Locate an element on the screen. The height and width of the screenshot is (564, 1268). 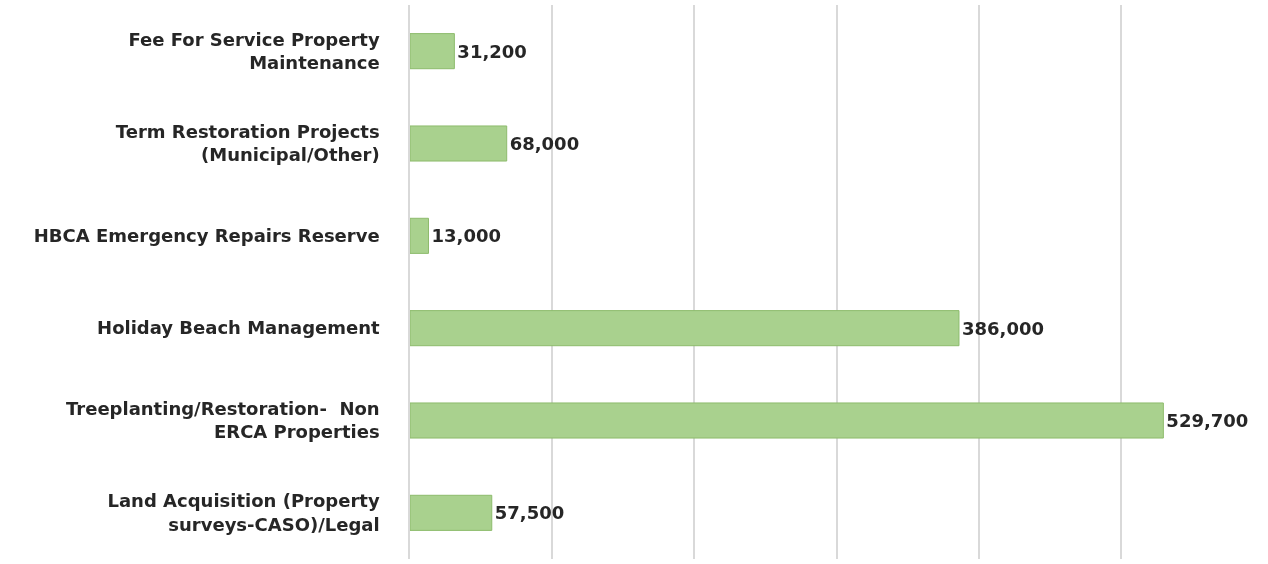
y-tick-label: Treeplanting/Restoration- Non ERCA Properties is located at coordinates (223, 420).